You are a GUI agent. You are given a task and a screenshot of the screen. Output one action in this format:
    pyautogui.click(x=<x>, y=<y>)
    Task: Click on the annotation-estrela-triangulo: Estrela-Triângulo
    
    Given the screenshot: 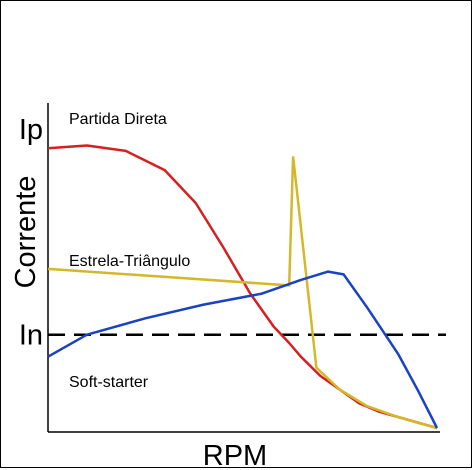 What is the action you would take?
    pyautogui.click(x=129, y=261)
    